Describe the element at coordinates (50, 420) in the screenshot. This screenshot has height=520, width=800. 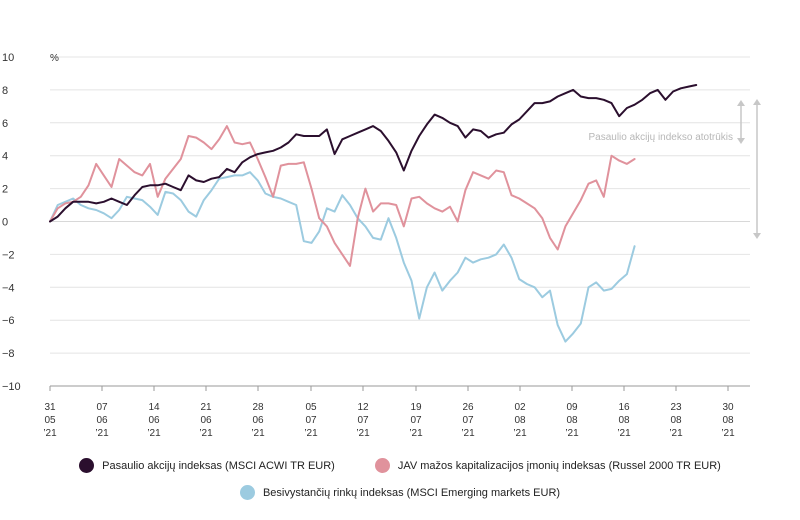
I see `x-tick-month: 05` at that location.